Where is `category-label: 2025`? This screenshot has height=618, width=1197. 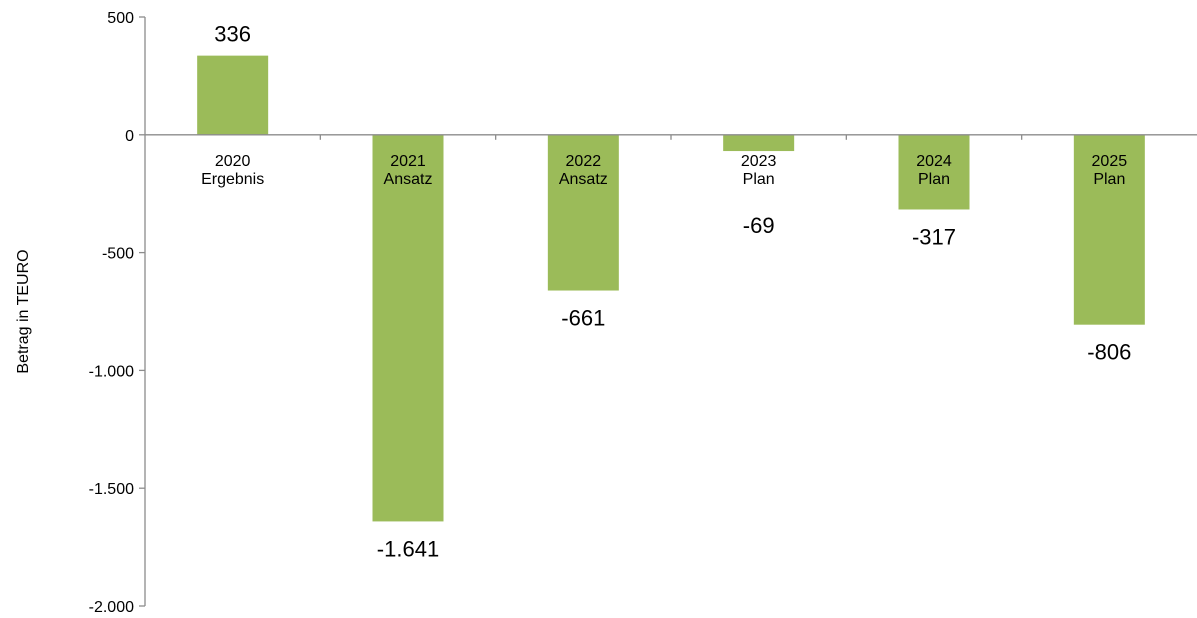 category-label: 2025 is located at coordinates (1110, 161).